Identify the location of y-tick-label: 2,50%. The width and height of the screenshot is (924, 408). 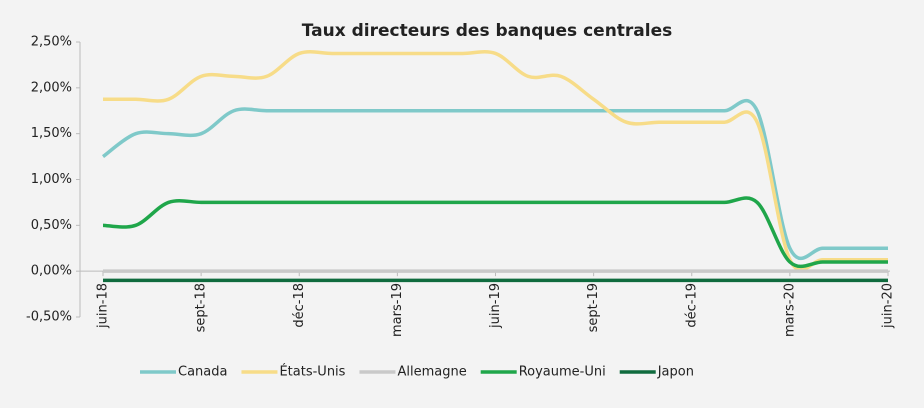
(51, 42).